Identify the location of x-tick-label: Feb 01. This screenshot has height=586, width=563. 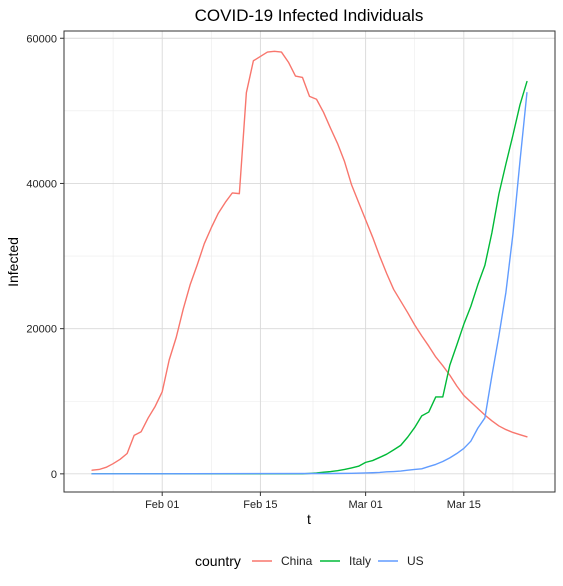
(162, 505).